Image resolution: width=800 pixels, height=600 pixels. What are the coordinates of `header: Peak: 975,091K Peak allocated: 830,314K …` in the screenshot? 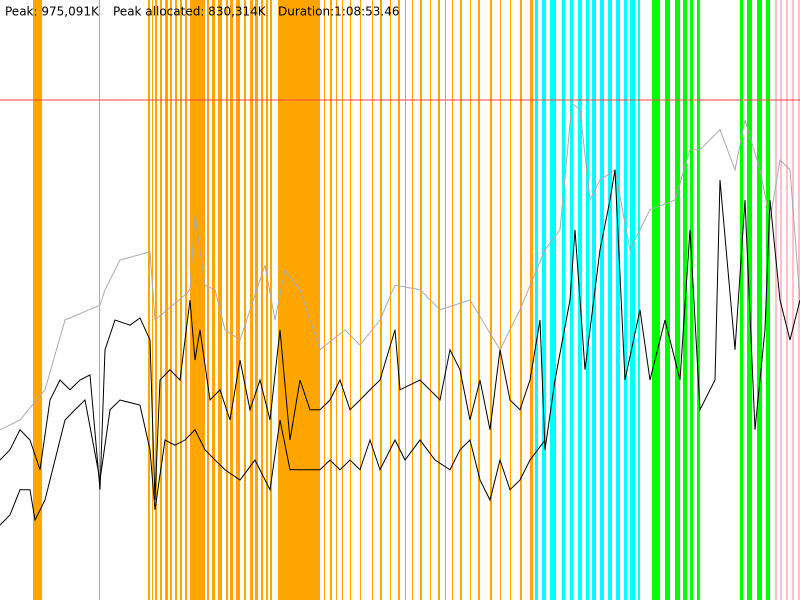 It's located at (202, 12).